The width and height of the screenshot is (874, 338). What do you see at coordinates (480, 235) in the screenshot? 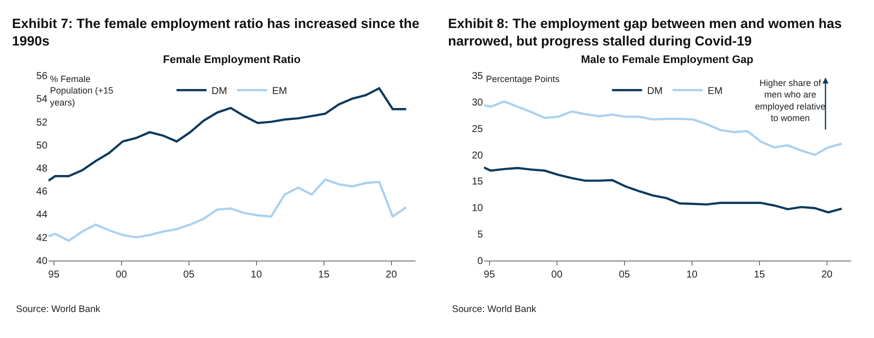
I see `y-tick-label: 5` at bounding box center [480, 235].